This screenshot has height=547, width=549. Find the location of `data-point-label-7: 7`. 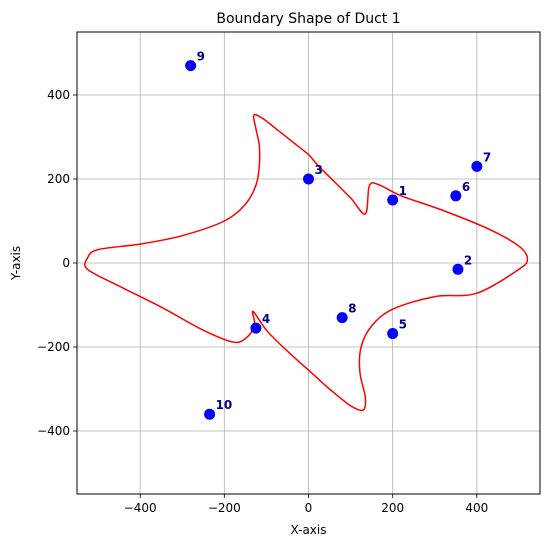

data-point-label-7: 7 is located at coordinates (487, 157).